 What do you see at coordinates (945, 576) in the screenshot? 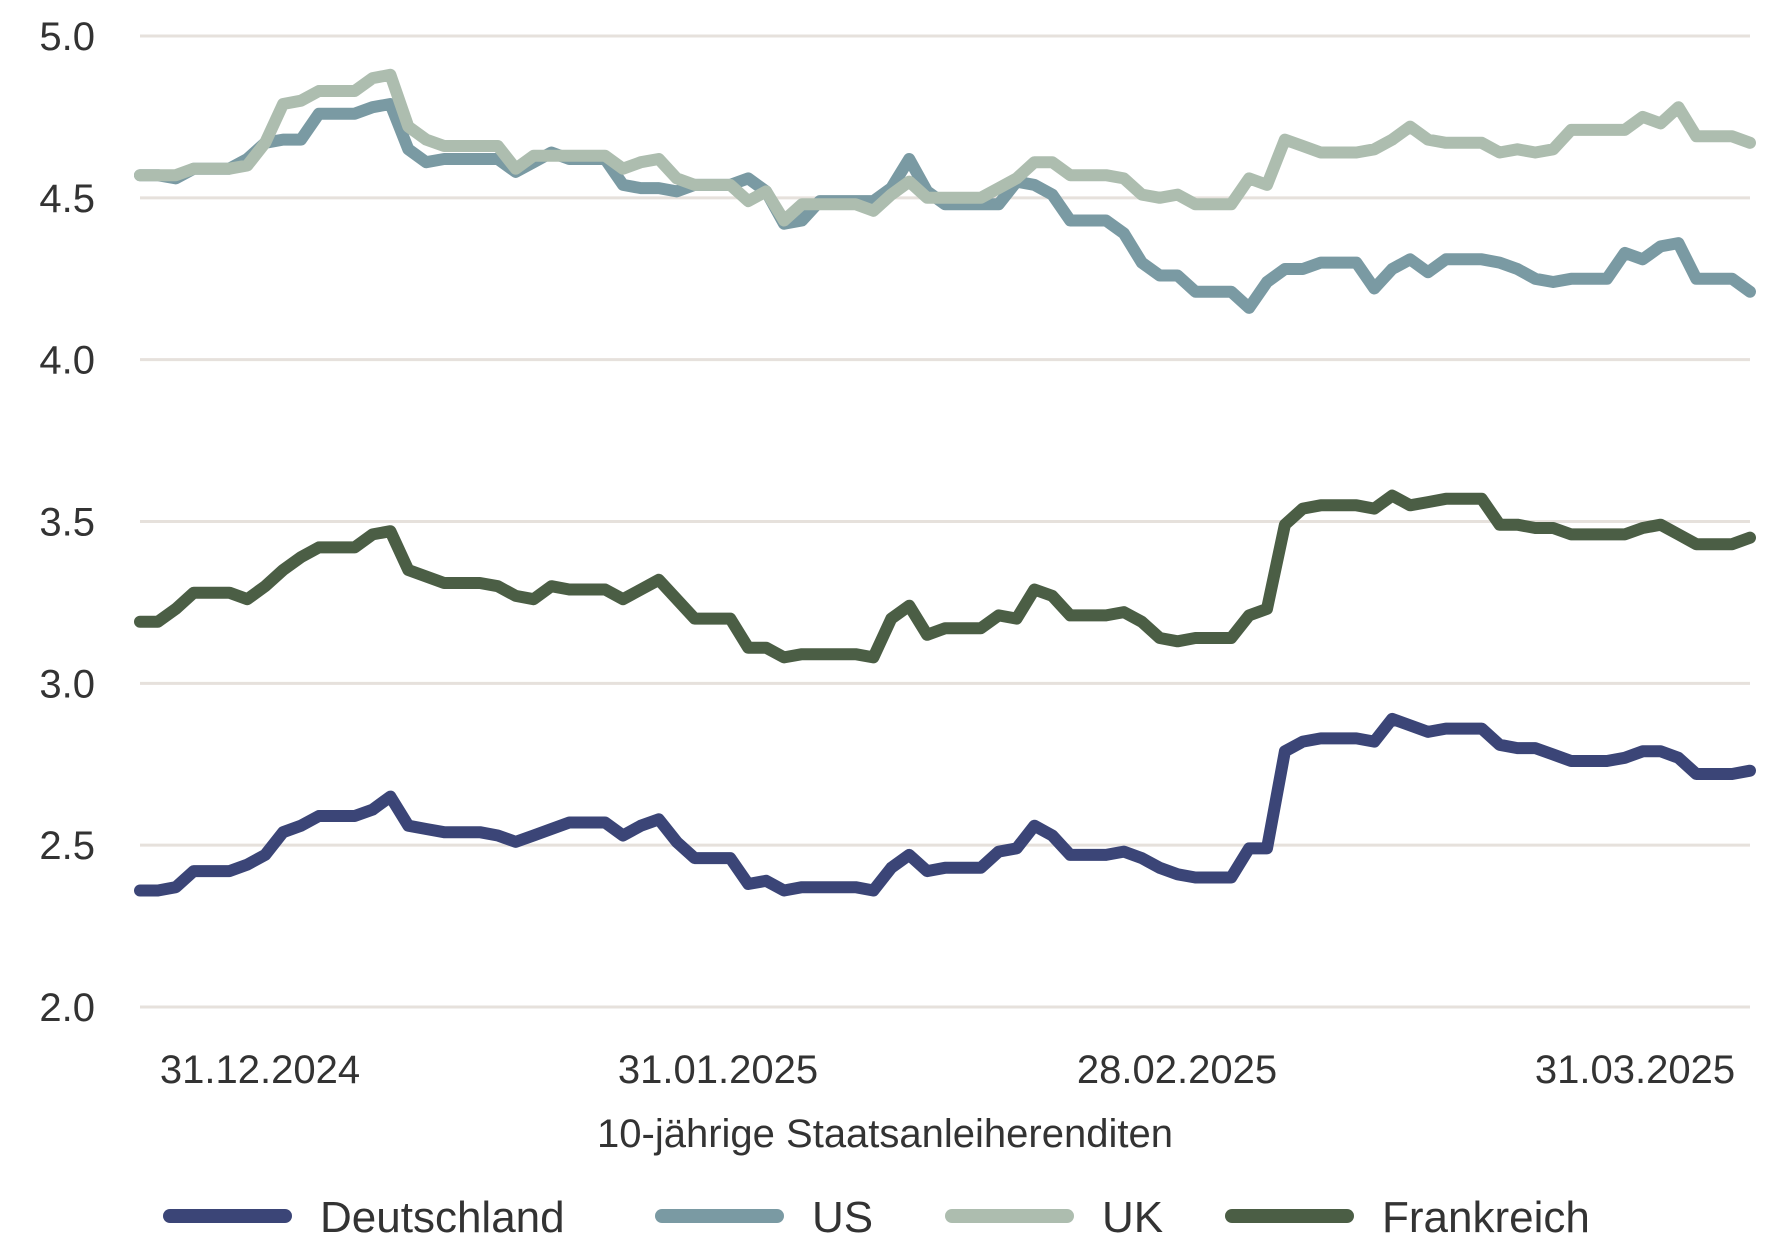
I see `series-line-frankreich` at bounding box center [945, 576].